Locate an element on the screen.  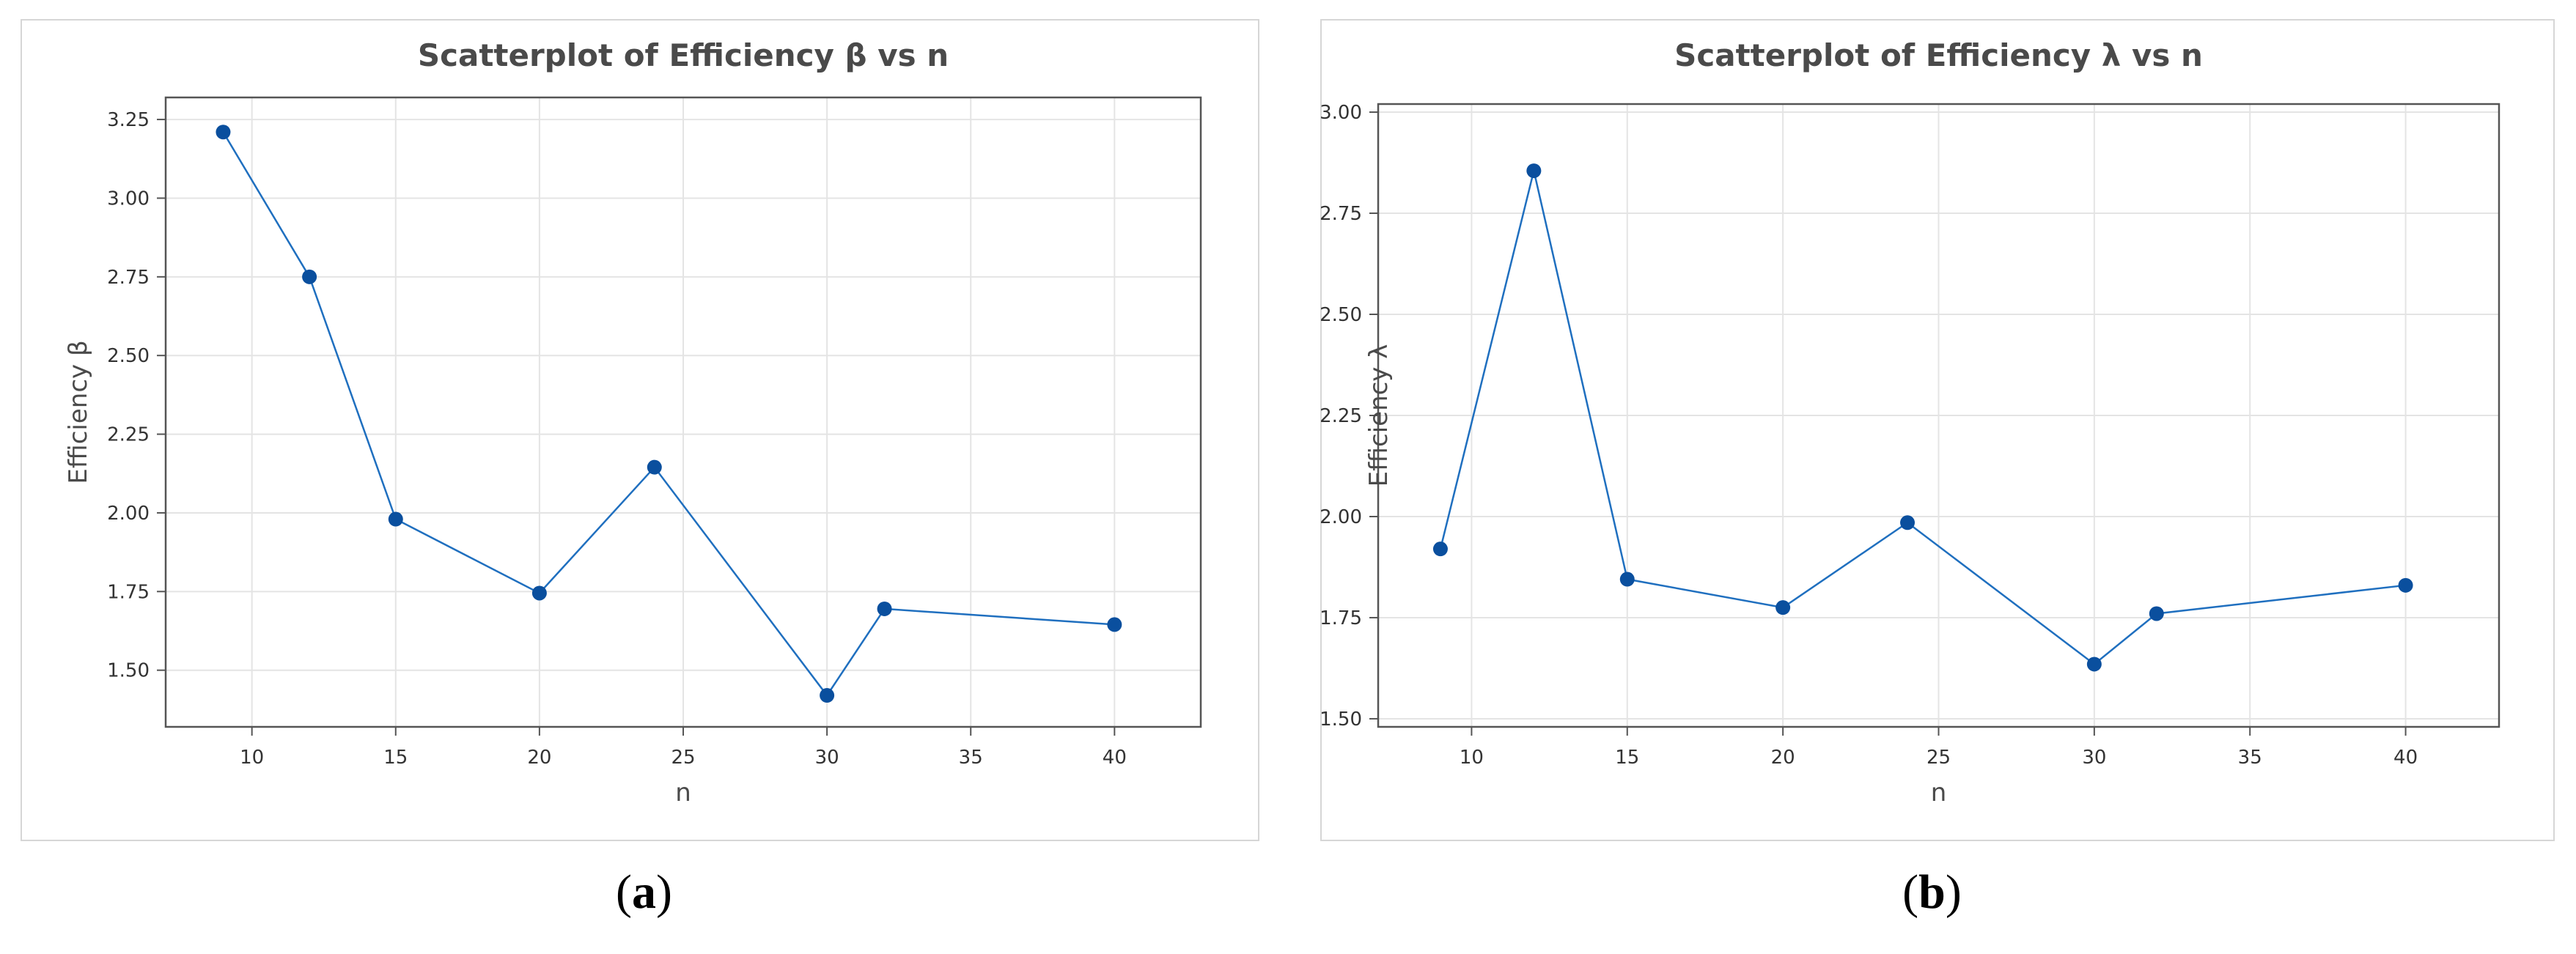
caption-a-letter: a is located at coordinates (644, 892).